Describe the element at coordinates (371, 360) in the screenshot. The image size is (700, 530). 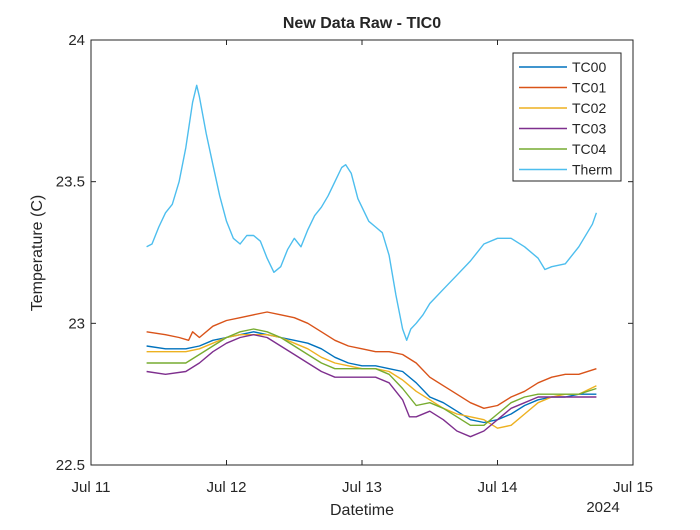
I see `series-line-tc01` at that location.